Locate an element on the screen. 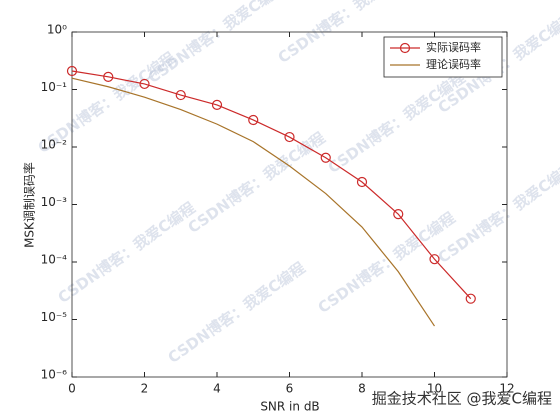 The width and height of the screenshot is (560, 420). legend-label: 实际误码率 is located at coordinates (453, 47).